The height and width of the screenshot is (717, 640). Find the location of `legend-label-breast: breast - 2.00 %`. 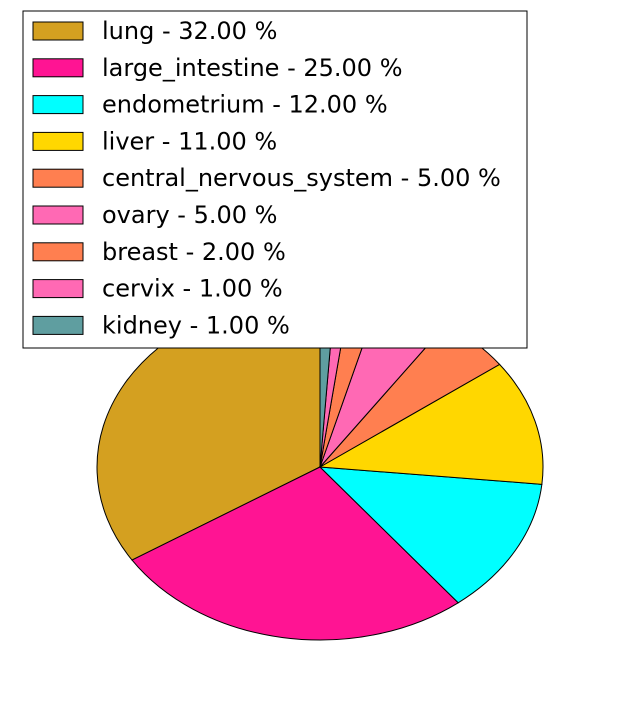

legend-label-breast: breast - 2.00 % is located at coordinates (194, 252).